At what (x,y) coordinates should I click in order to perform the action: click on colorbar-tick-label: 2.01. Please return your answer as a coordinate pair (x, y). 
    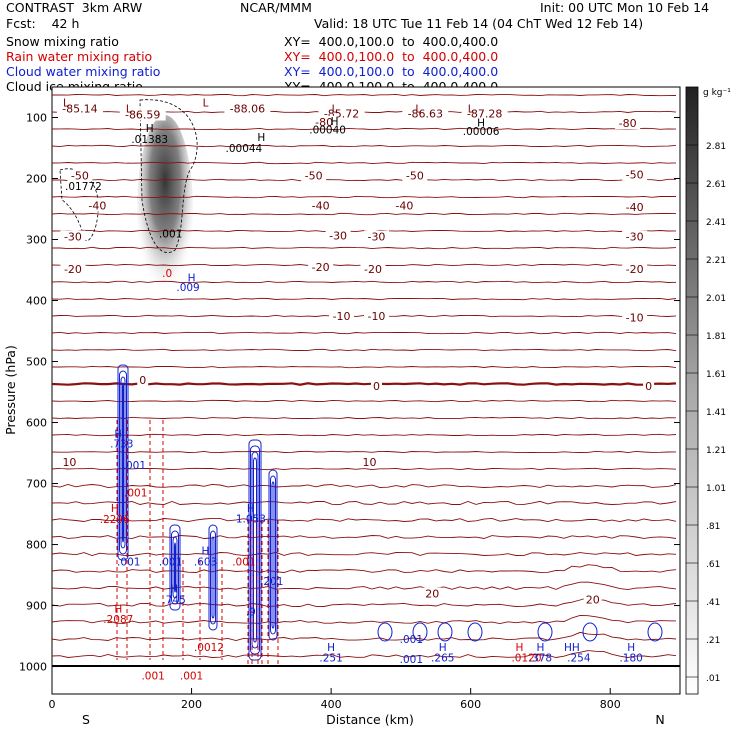
    Looking at the image, I should click on (716, 299).